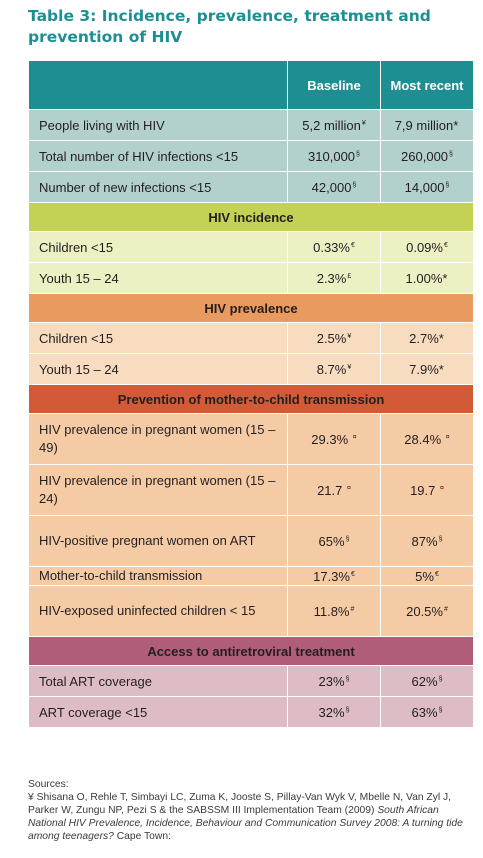 The image size is (483, 858). I want to click on table-row: Children <15 2.5%¥ 2.7%*, so click(251, 338).